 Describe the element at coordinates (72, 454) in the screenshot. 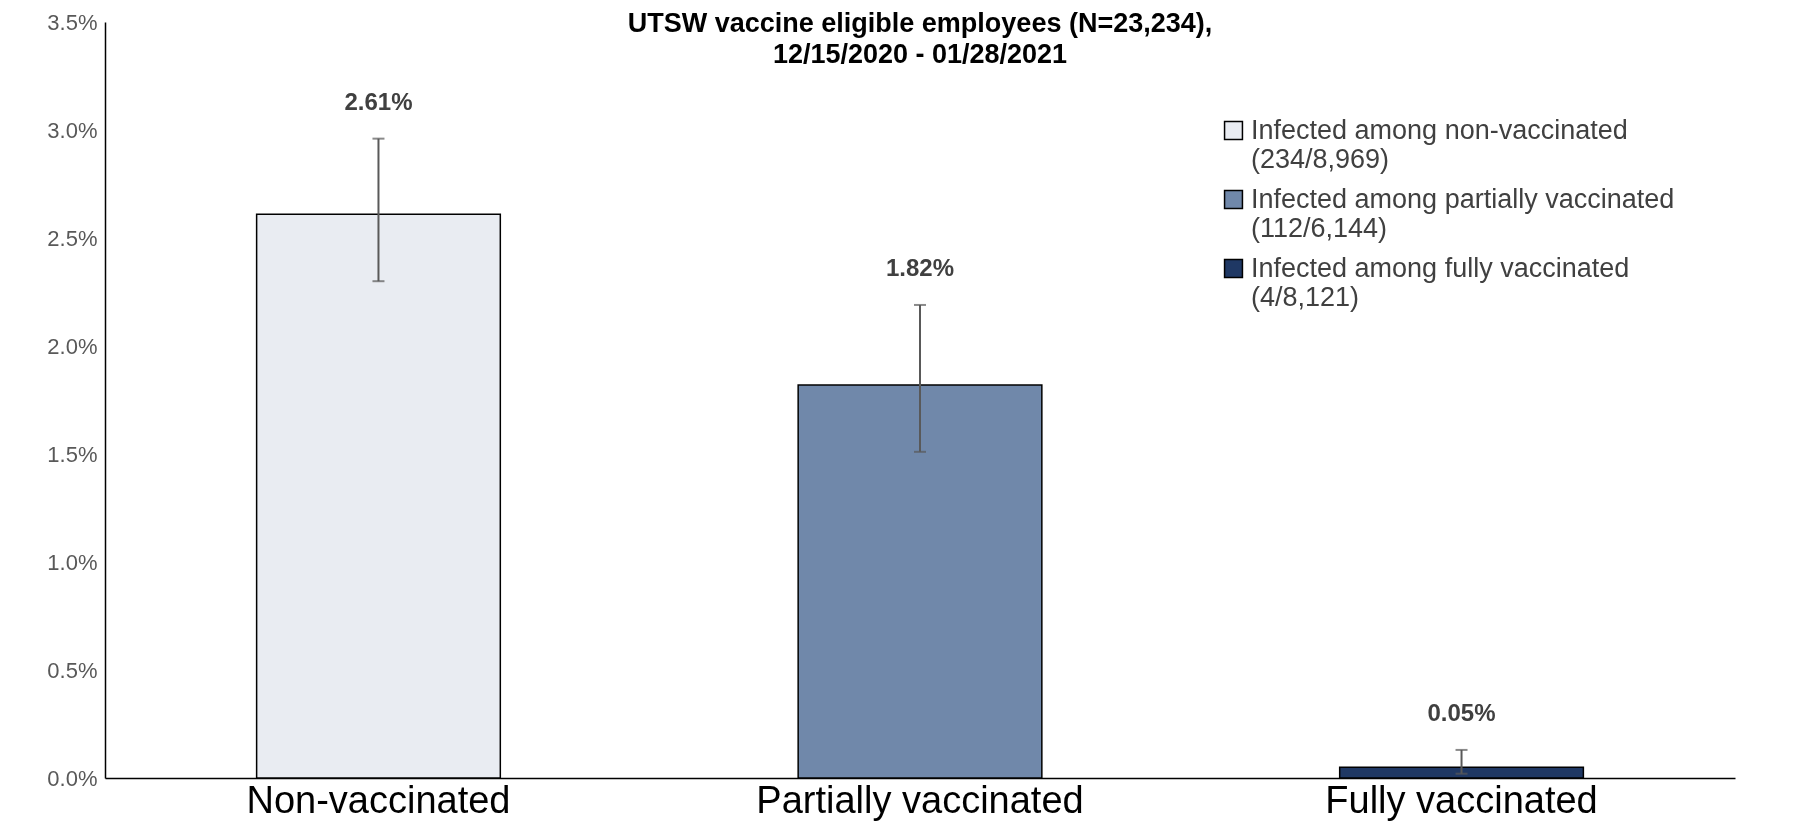

I see `y-tick-label: 1.5%` at that location.